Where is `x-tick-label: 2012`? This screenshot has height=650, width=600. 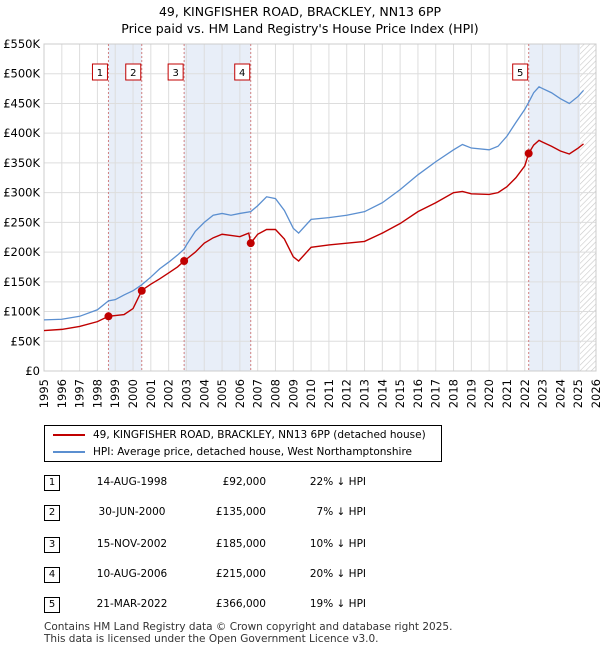 x-tick-label: 2012 is located at coordinates (347, 393).